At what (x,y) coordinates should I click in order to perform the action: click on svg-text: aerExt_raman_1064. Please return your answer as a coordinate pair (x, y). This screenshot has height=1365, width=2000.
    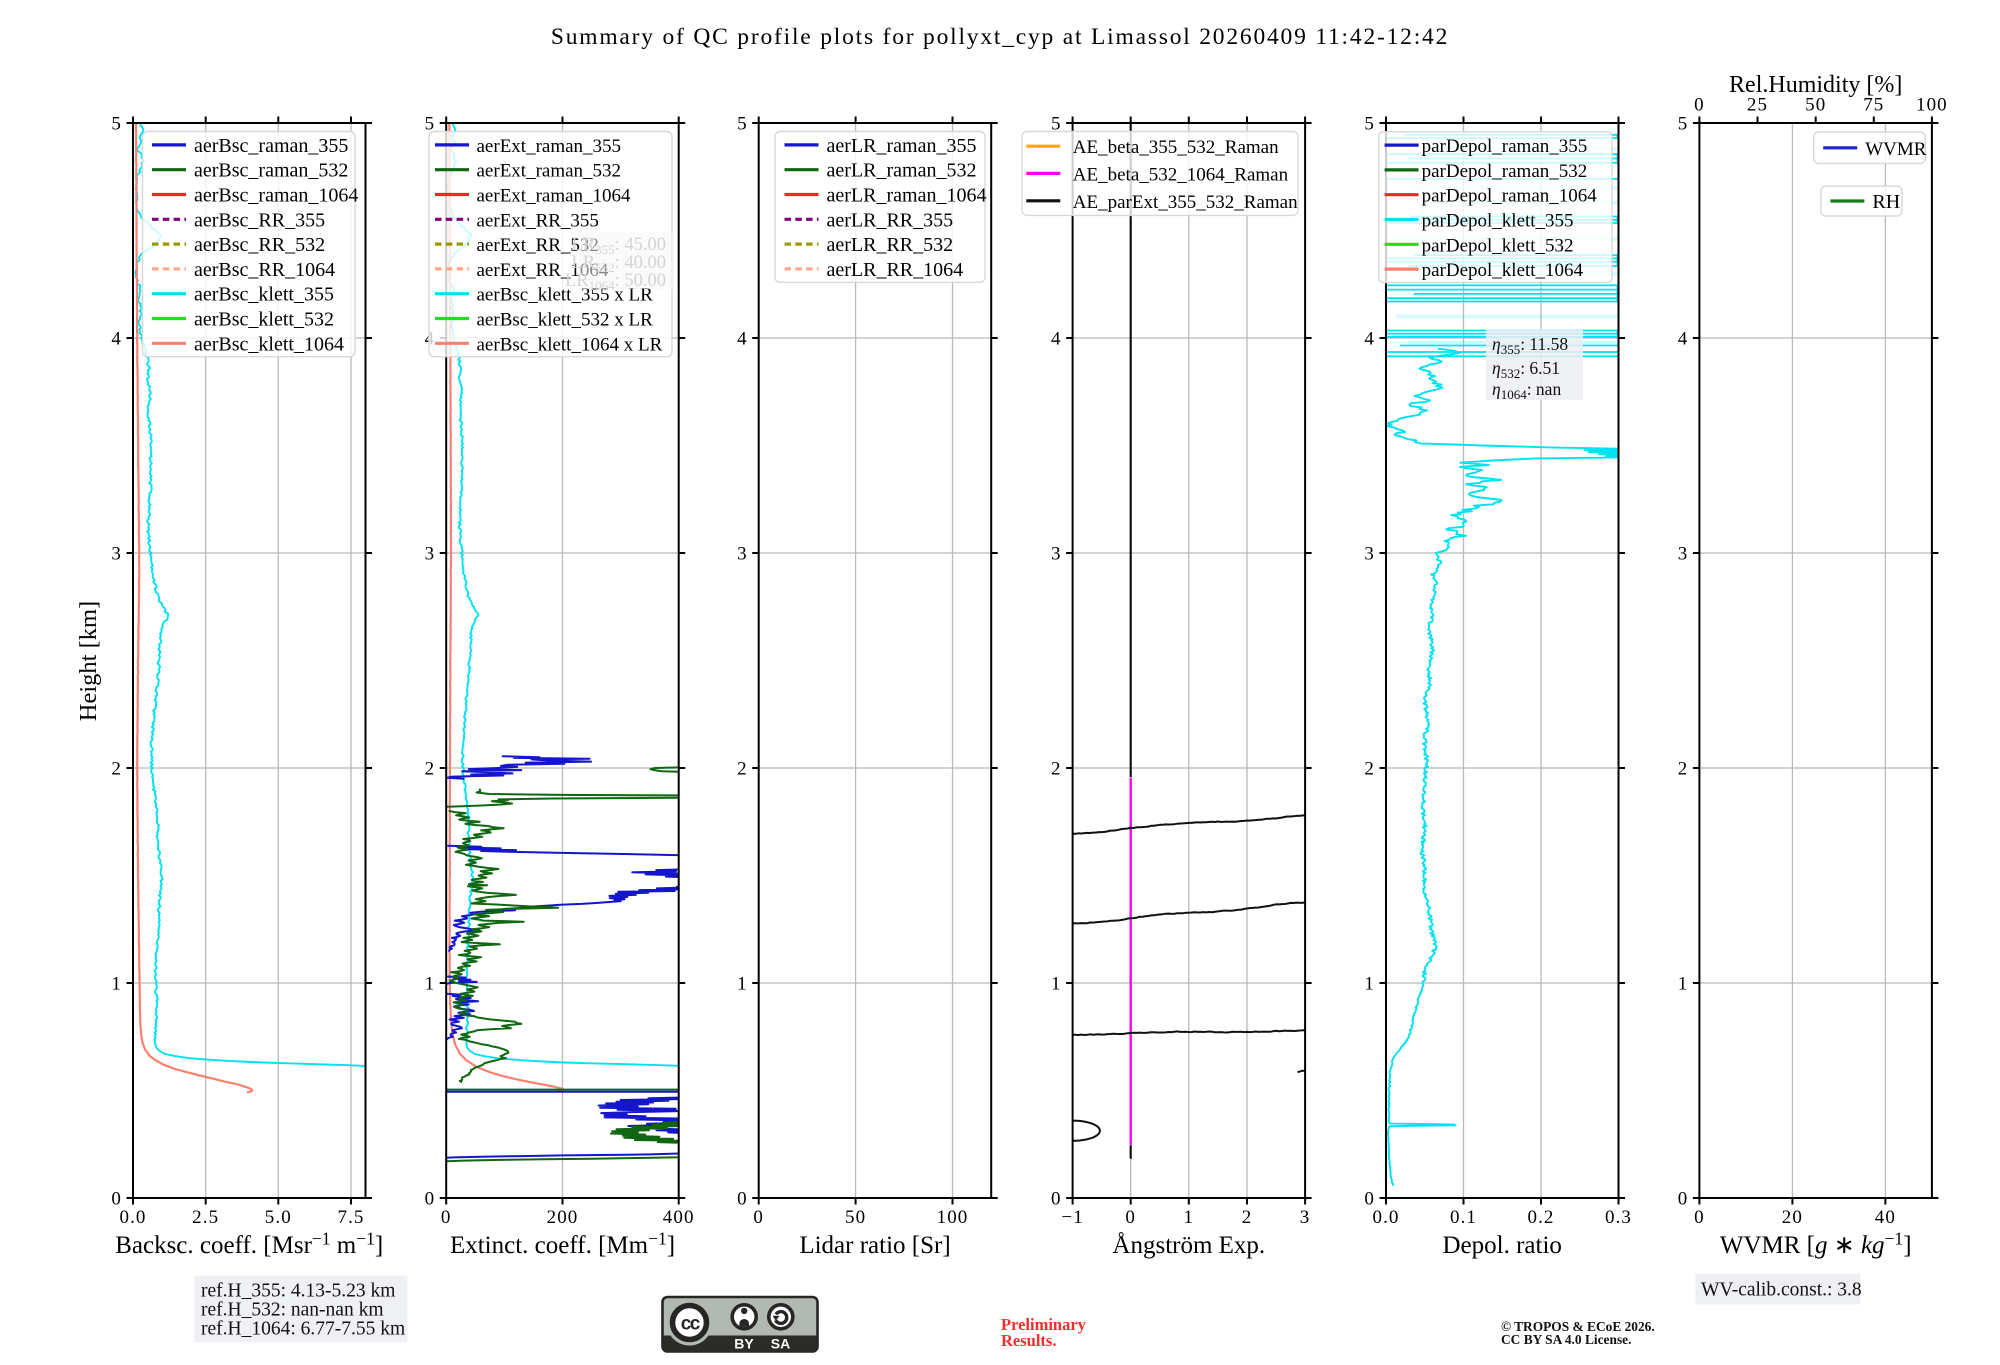
    Looking at the image, I should click on (554, 196).